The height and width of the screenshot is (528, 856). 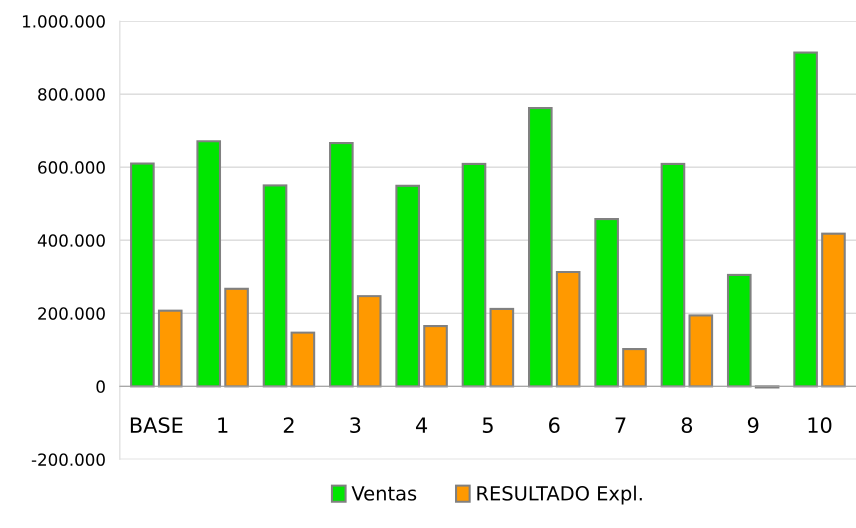 What do you see at coordinates (820, 425) in the screenshot?
I see `x-tick-label: 10` at bounding box center [820, 425].